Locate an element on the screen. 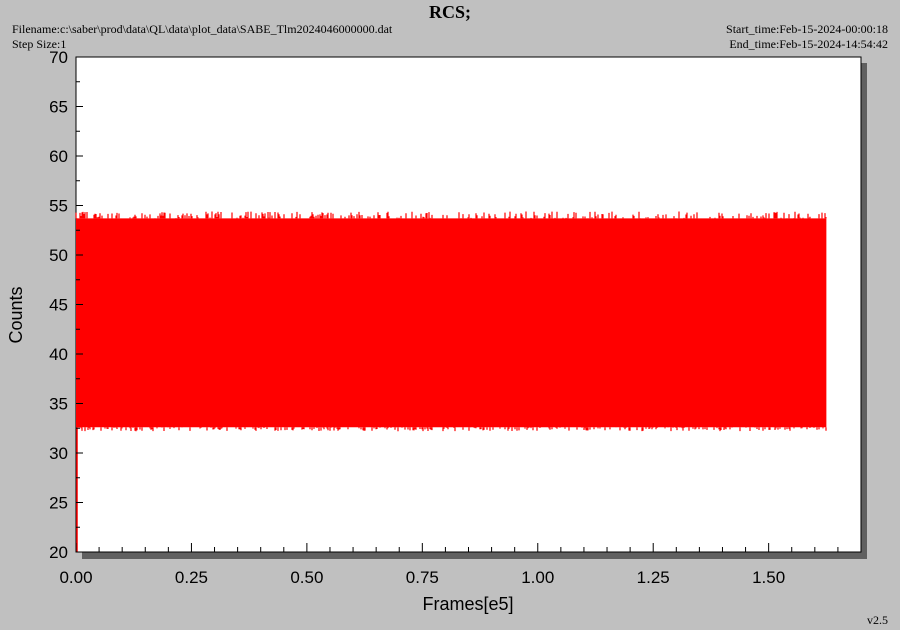 This screenshot has width=900, height=630. y-tick-label: 40 is located at coordinates (58, 354).